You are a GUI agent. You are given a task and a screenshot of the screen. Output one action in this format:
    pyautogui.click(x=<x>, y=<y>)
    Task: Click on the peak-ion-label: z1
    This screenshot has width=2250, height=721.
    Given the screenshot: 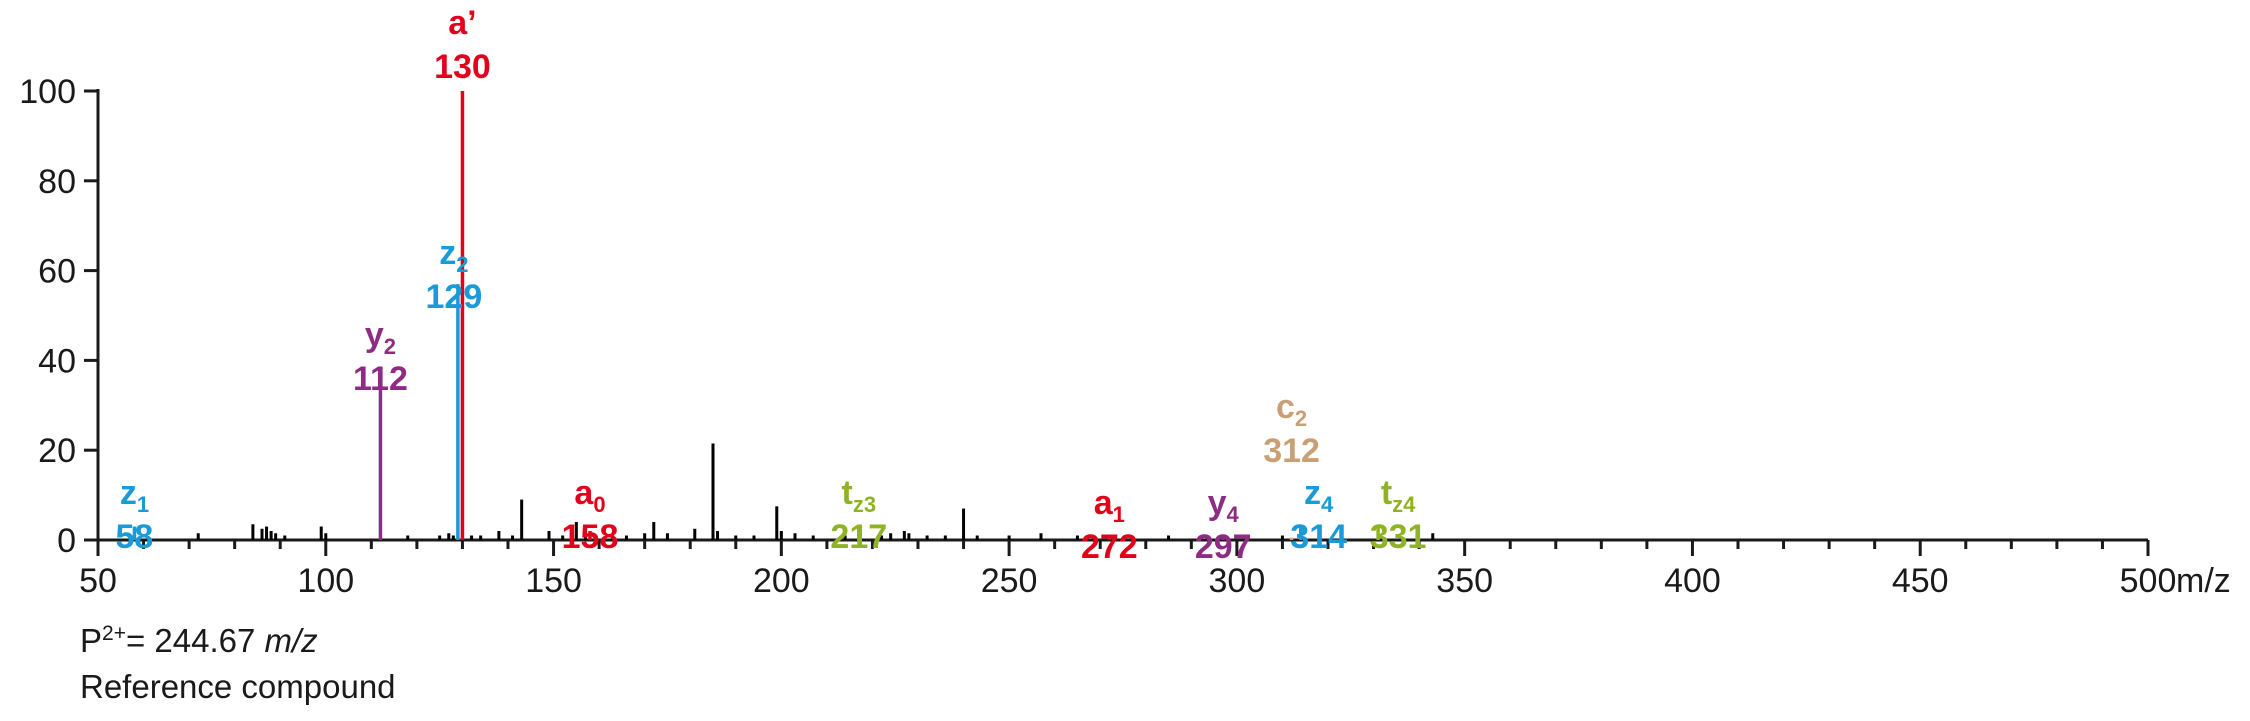 What is the action you would take?
    pyautogui.click(x=134, y=495)
    